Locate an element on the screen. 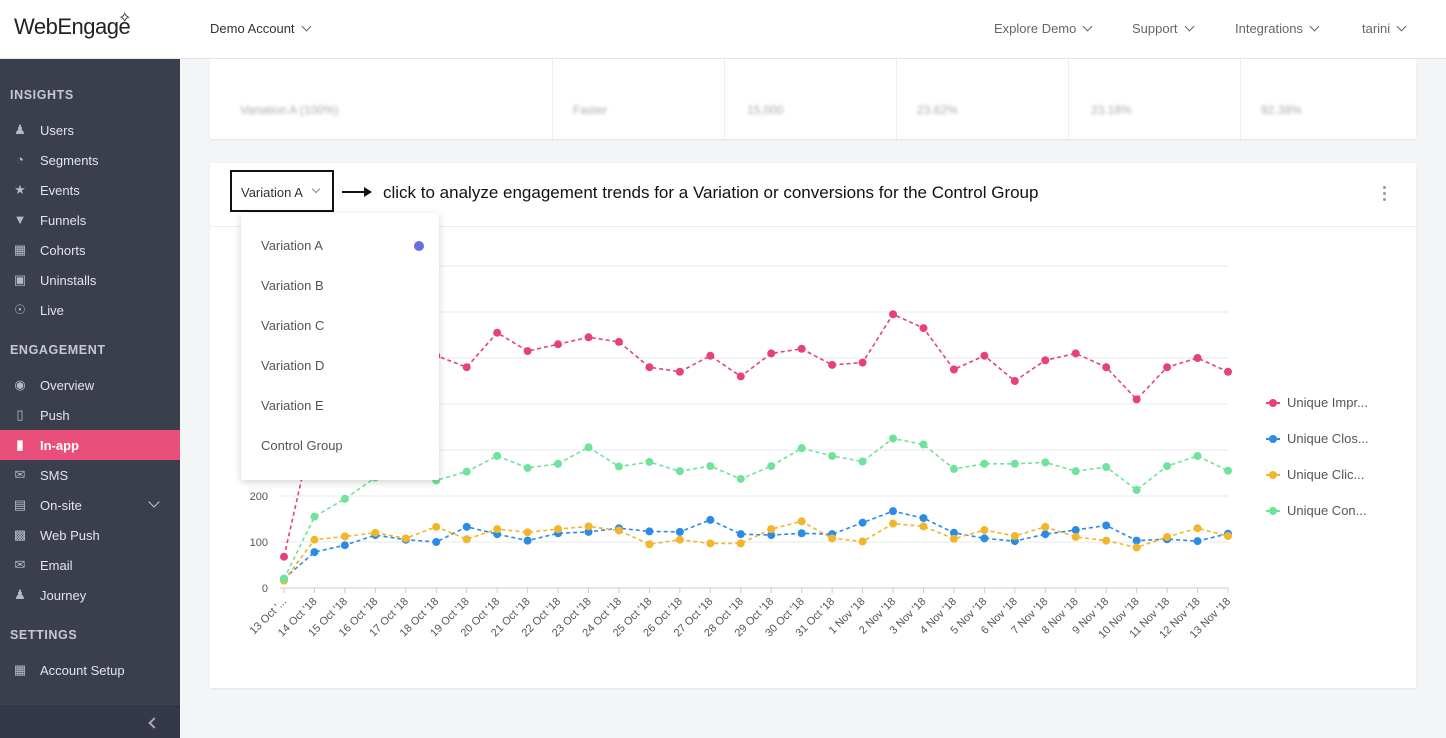 This screenshot has height=738, width=1446. email-icon: ✉ is located at coordinates (20, 564).